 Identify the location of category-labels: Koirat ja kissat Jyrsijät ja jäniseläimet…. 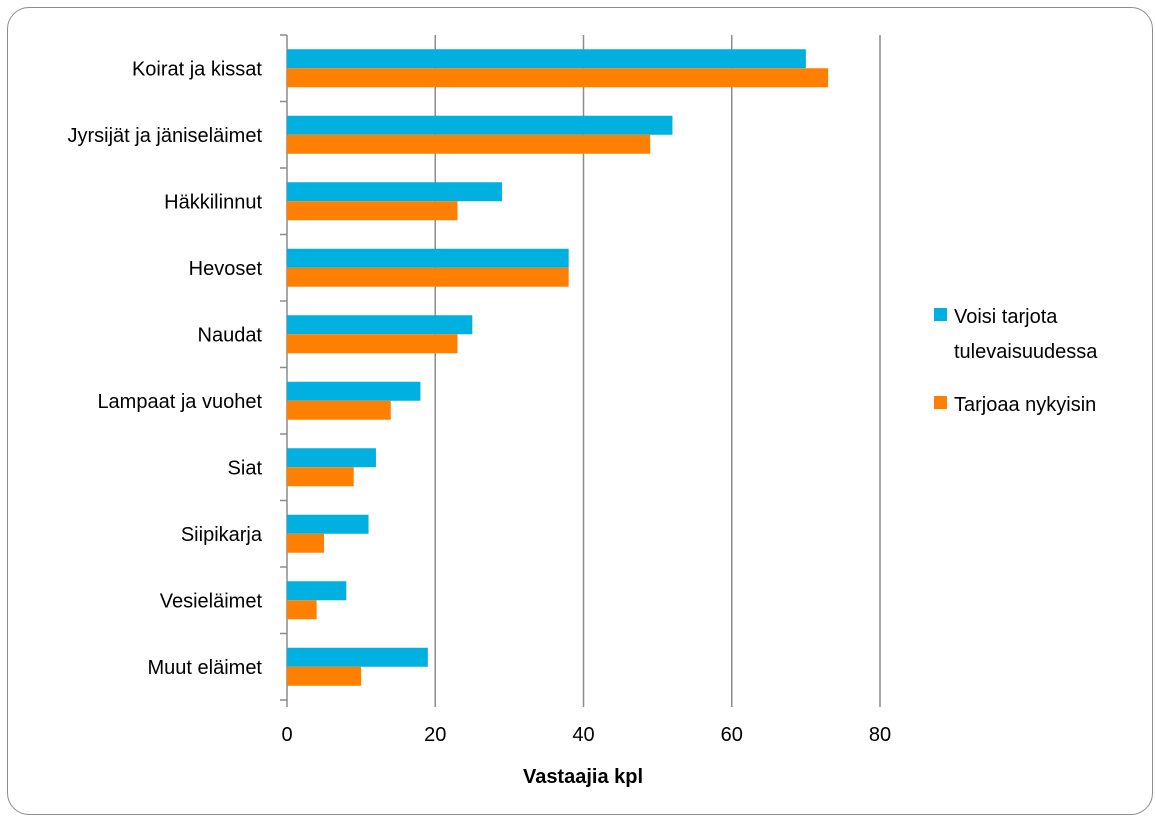
(164, 368).